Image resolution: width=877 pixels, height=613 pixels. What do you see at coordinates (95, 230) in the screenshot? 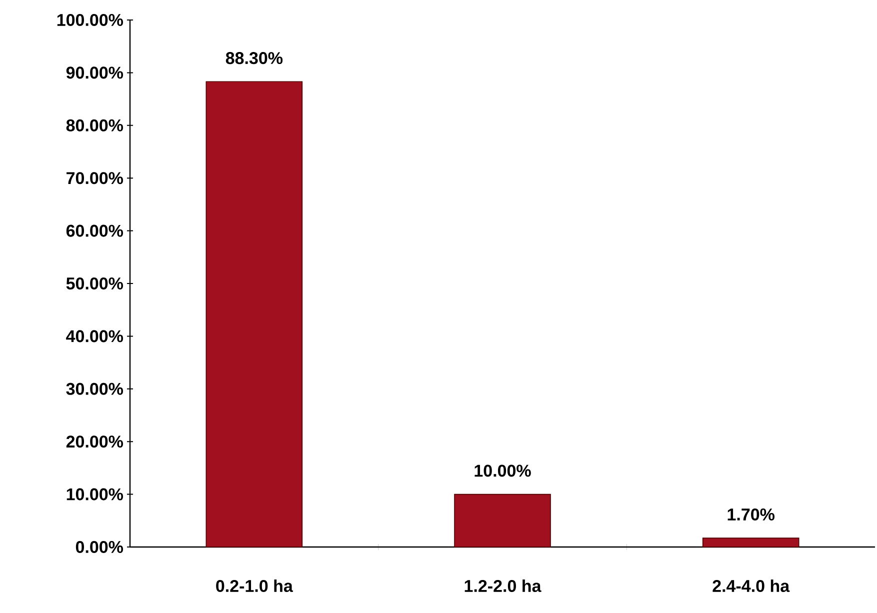
I see `y-tick-label: 60.00%` at bounding box center [95, 230].